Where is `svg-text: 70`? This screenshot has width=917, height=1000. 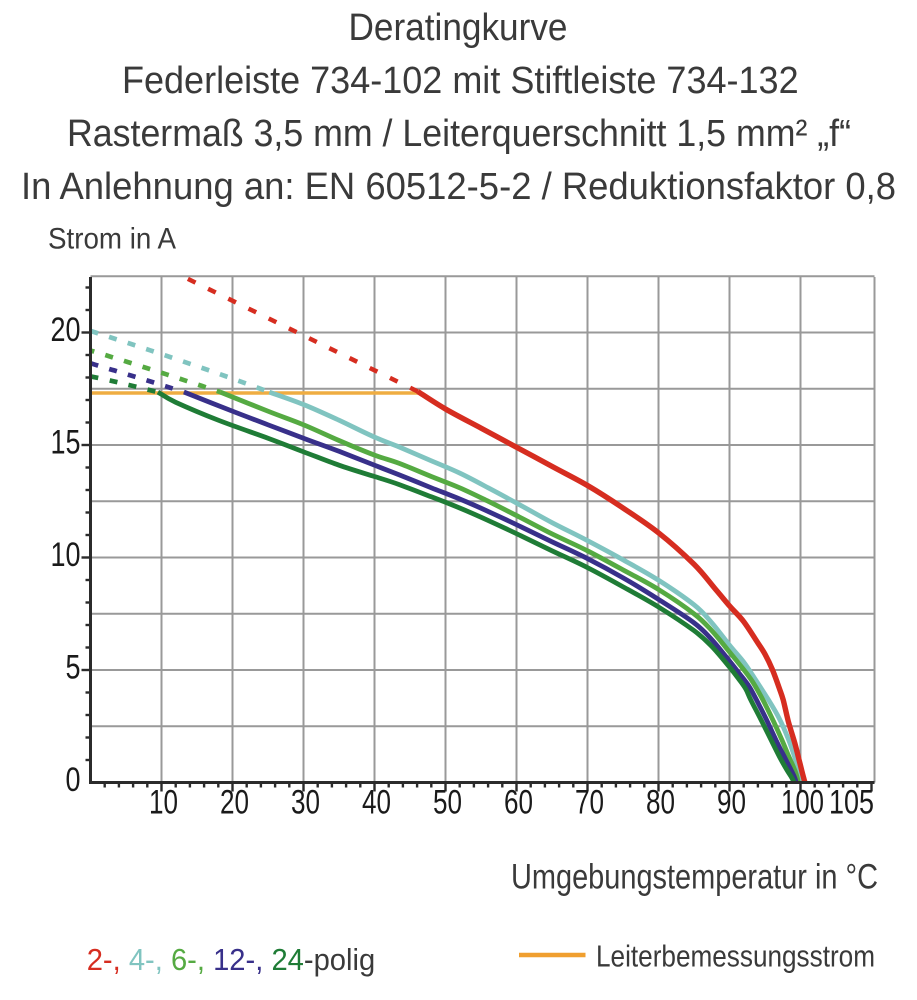
svg-text: 70 is located at coordinates (589, 802).